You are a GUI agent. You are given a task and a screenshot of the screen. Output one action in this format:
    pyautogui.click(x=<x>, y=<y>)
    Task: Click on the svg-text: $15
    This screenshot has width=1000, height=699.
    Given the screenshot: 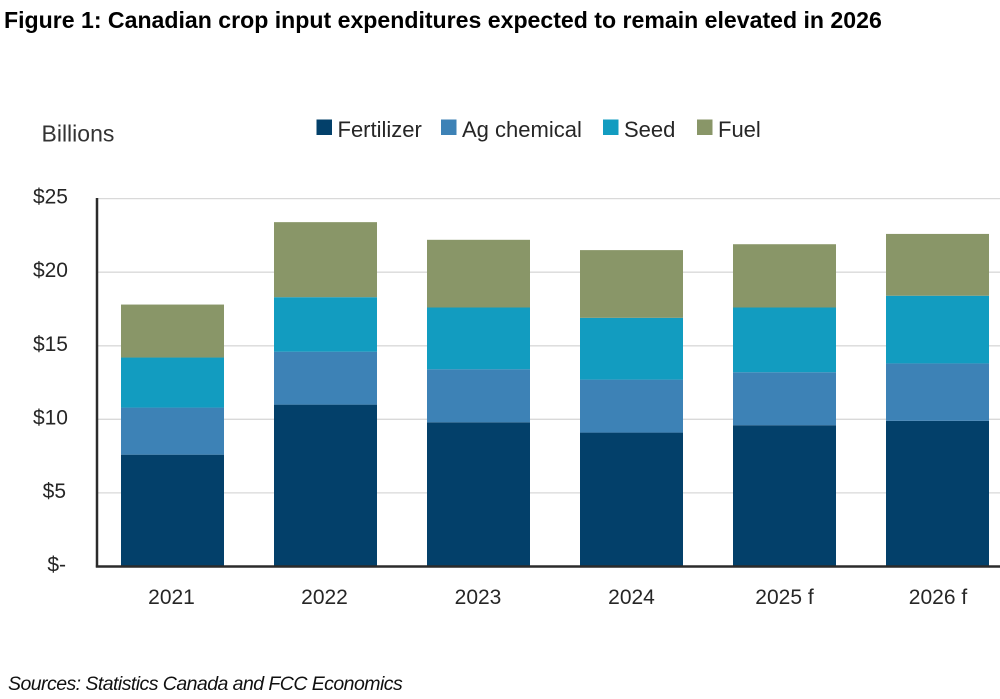 What is the action you would take?
    pyautogui.click(x=50, y=344)
    